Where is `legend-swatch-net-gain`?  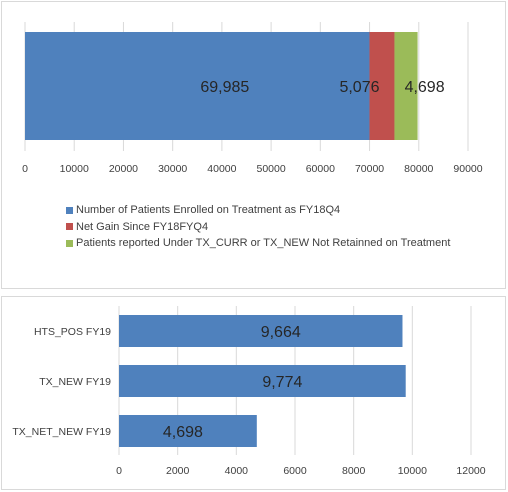 legend-swatch-net-gain is located at coordinates (69, 227).